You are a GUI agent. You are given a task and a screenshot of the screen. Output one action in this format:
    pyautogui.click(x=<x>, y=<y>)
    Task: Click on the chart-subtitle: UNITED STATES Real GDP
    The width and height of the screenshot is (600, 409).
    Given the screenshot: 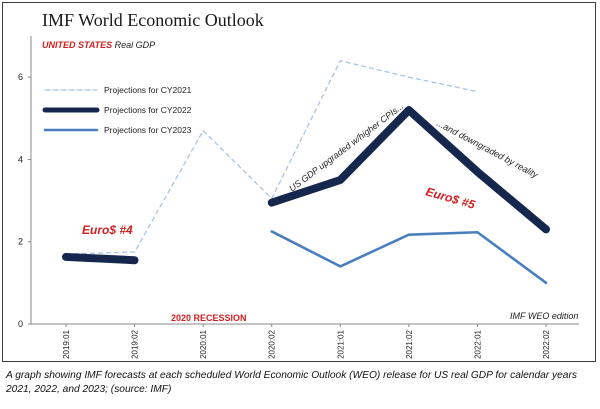 What is the action you would take?
    pyautogui.click(x=98, y=45)
    